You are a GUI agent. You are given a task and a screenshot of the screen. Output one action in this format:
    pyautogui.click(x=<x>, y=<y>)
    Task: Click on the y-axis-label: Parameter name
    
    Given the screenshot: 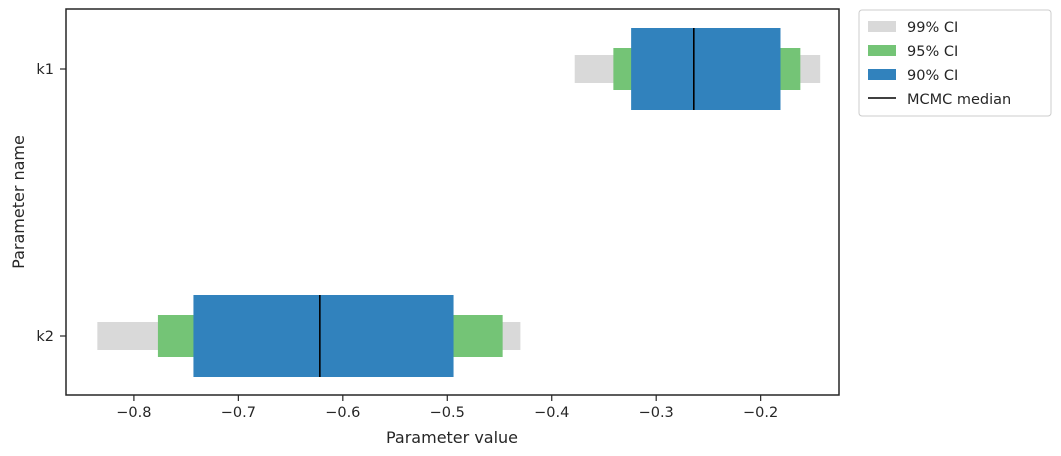 What is the action you would take?
    pyautogui.click(x=18, y=202)
    